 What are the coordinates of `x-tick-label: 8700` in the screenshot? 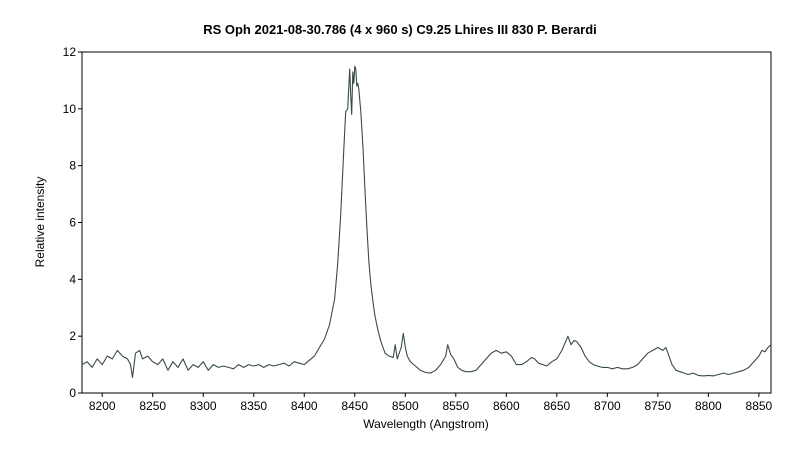 It's located at (607, 406).